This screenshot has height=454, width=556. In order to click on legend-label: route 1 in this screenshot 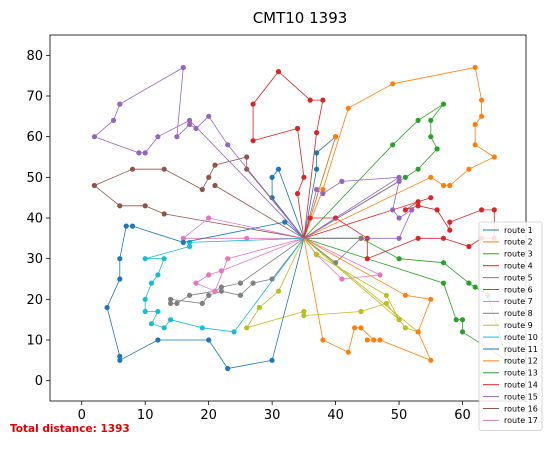, I will do `click(518, 230)`.